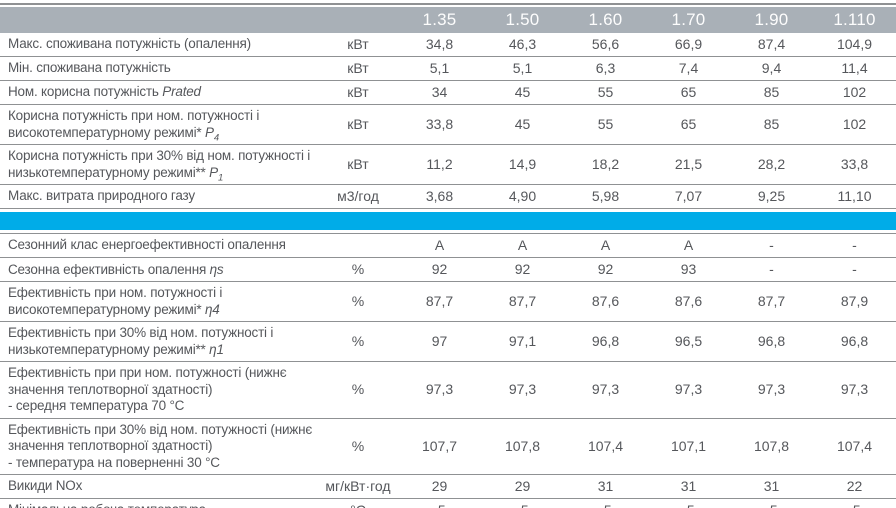 Image resolution: width=896 pixels, height=508 pixels. What do you see at coordinates (605, 45) in the screenshot?
I see `cell-value: 56,6` at bounding box center [605, 45].